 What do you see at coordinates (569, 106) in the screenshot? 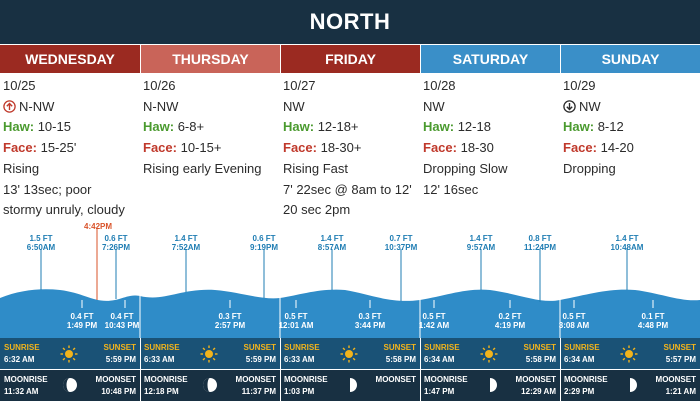
I see `arrow-down-circle-icon` at bounding box center [569, 106].